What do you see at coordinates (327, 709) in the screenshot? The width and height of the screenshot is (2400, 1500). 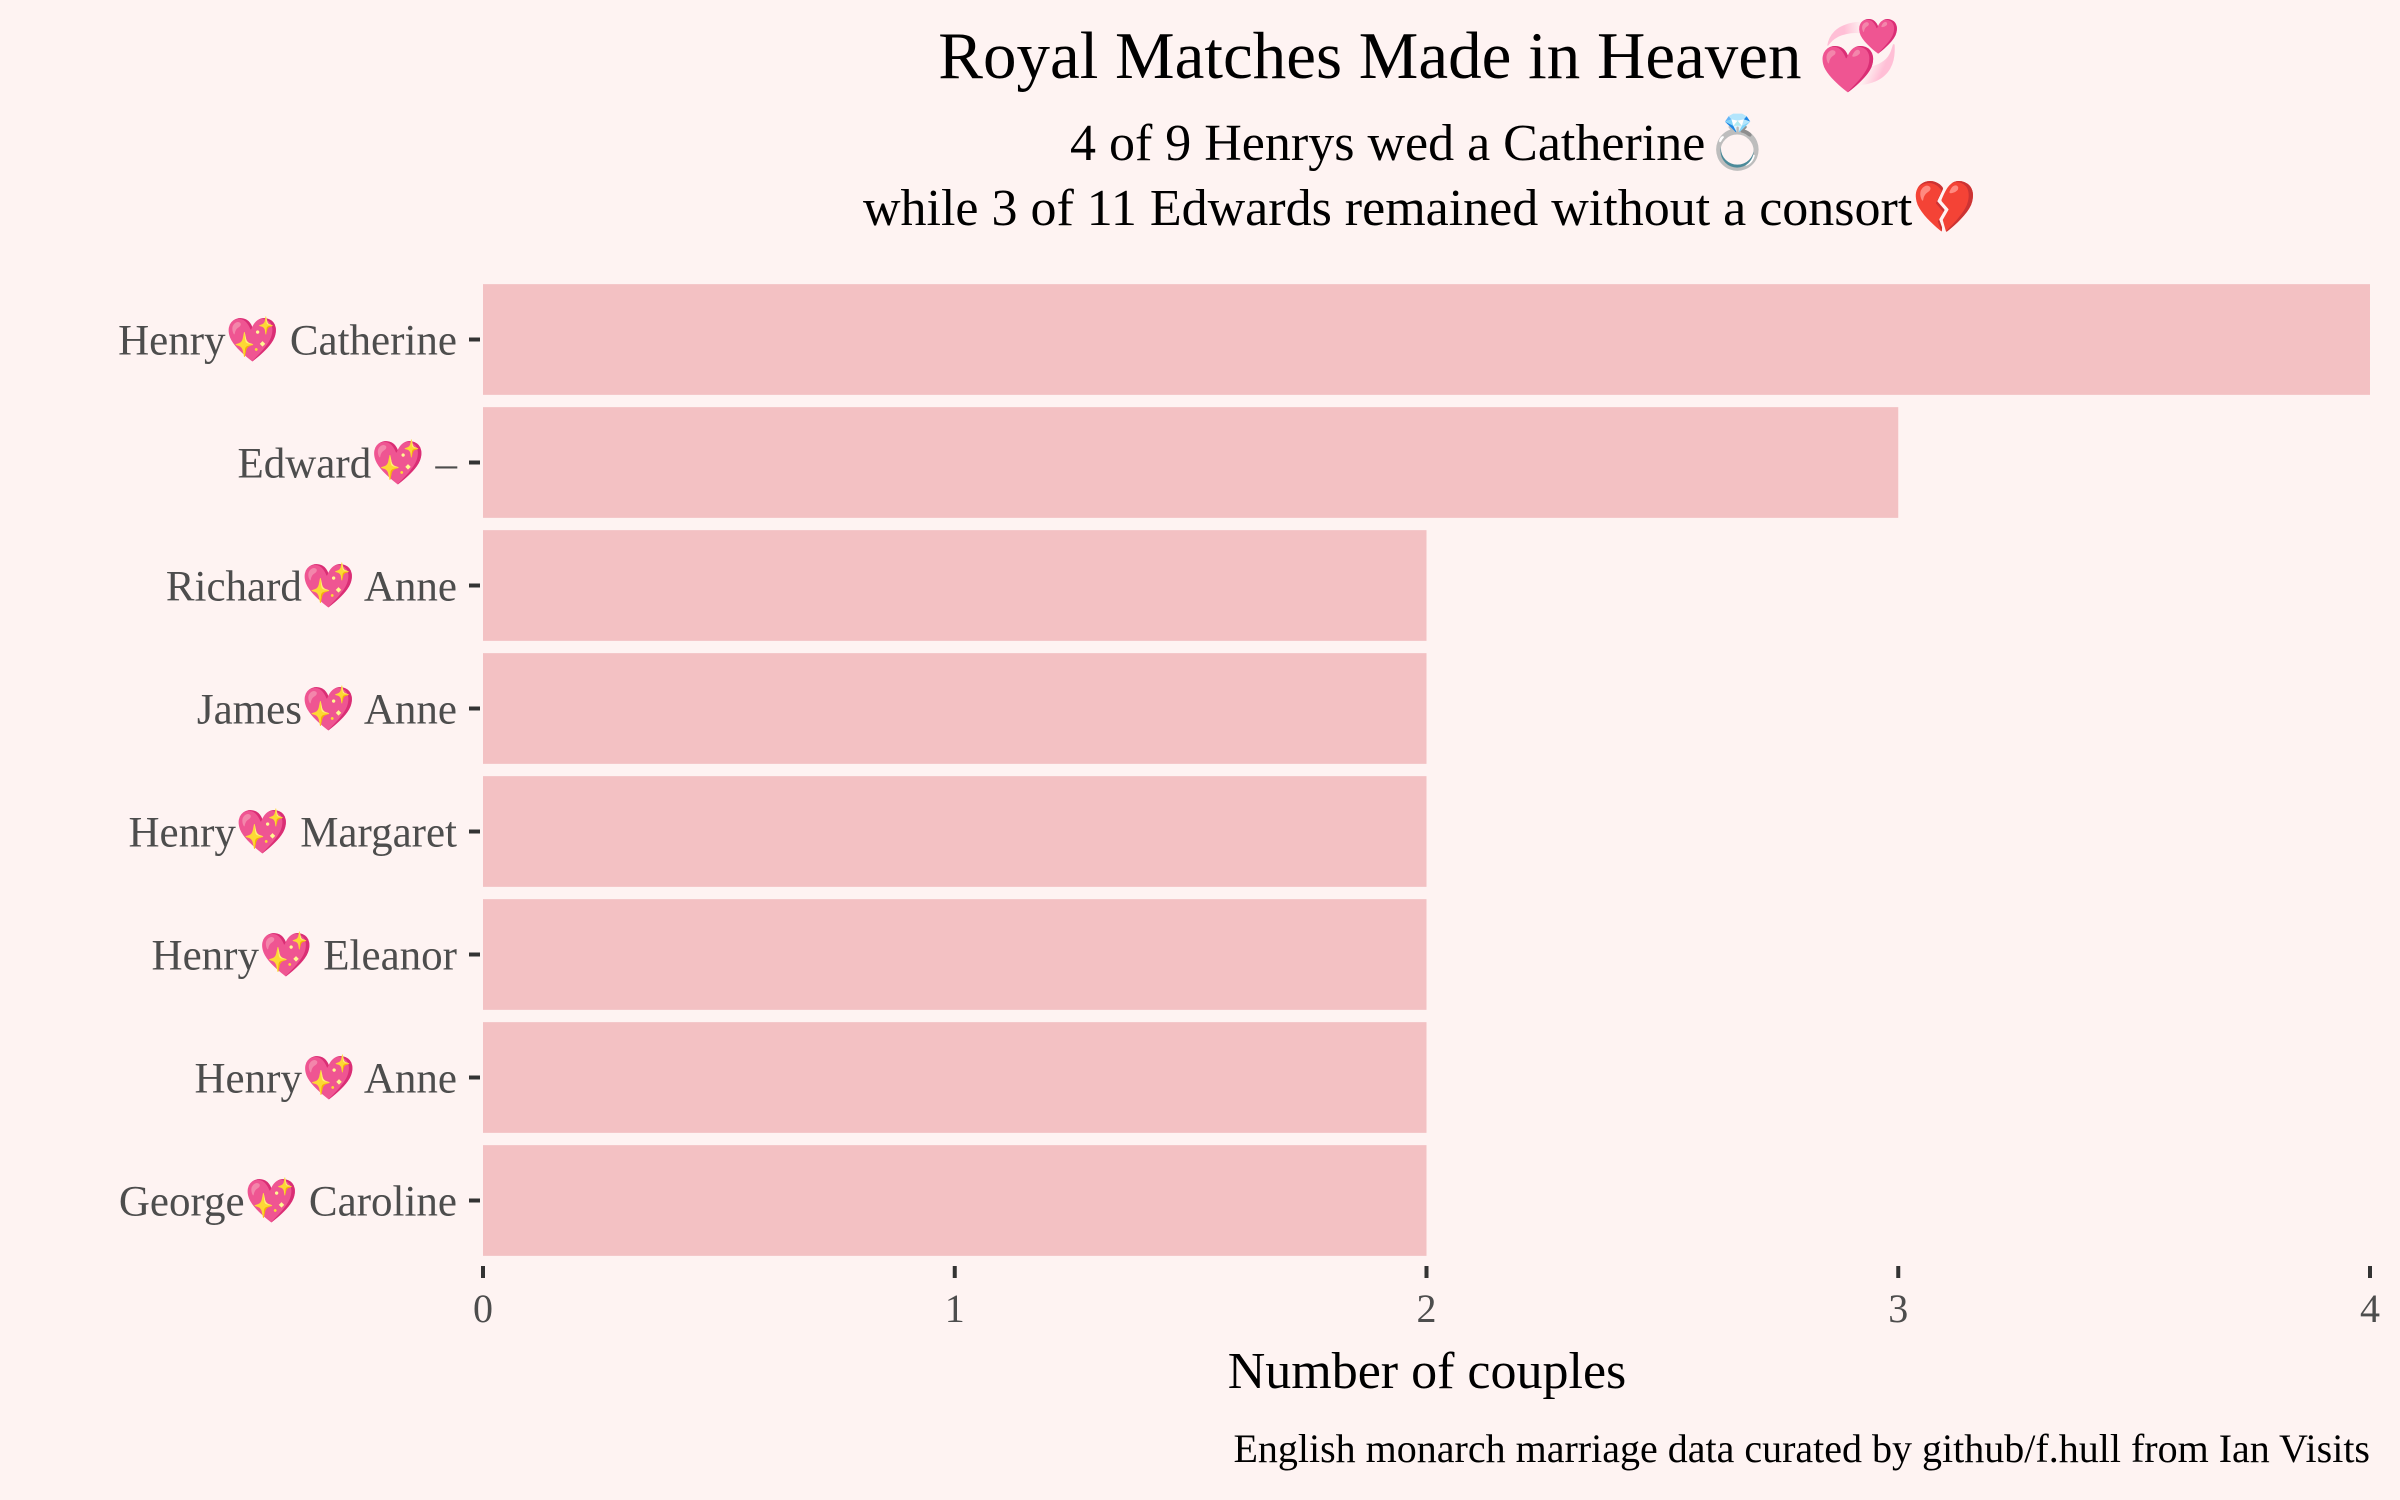 I see `y-tick-label: James💖 Anne` at bounding box center [327, 709].